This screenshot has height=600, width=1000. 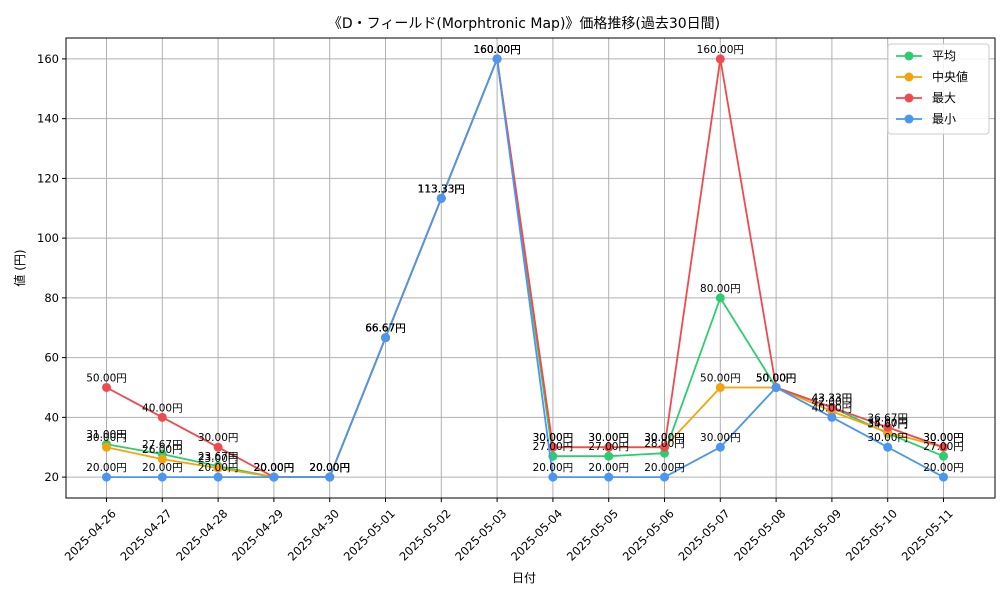 What do you see at coordinates (48, 119) in the screenshot?
I see `y-tick-label: 140` at bounding box center [48, 119].